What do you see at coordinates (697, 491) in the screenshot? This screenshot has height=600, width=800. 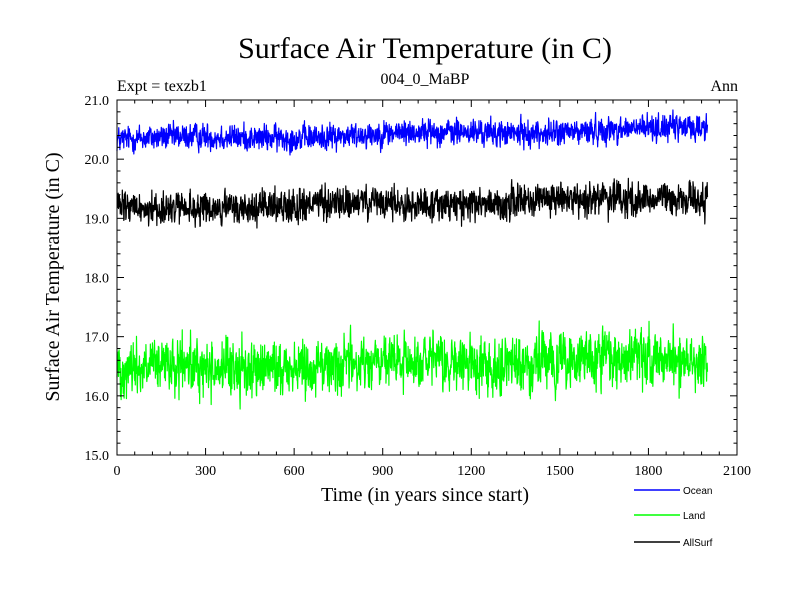 I see `legend-label-ocean: Ocean` at bounding box center [697, 491].